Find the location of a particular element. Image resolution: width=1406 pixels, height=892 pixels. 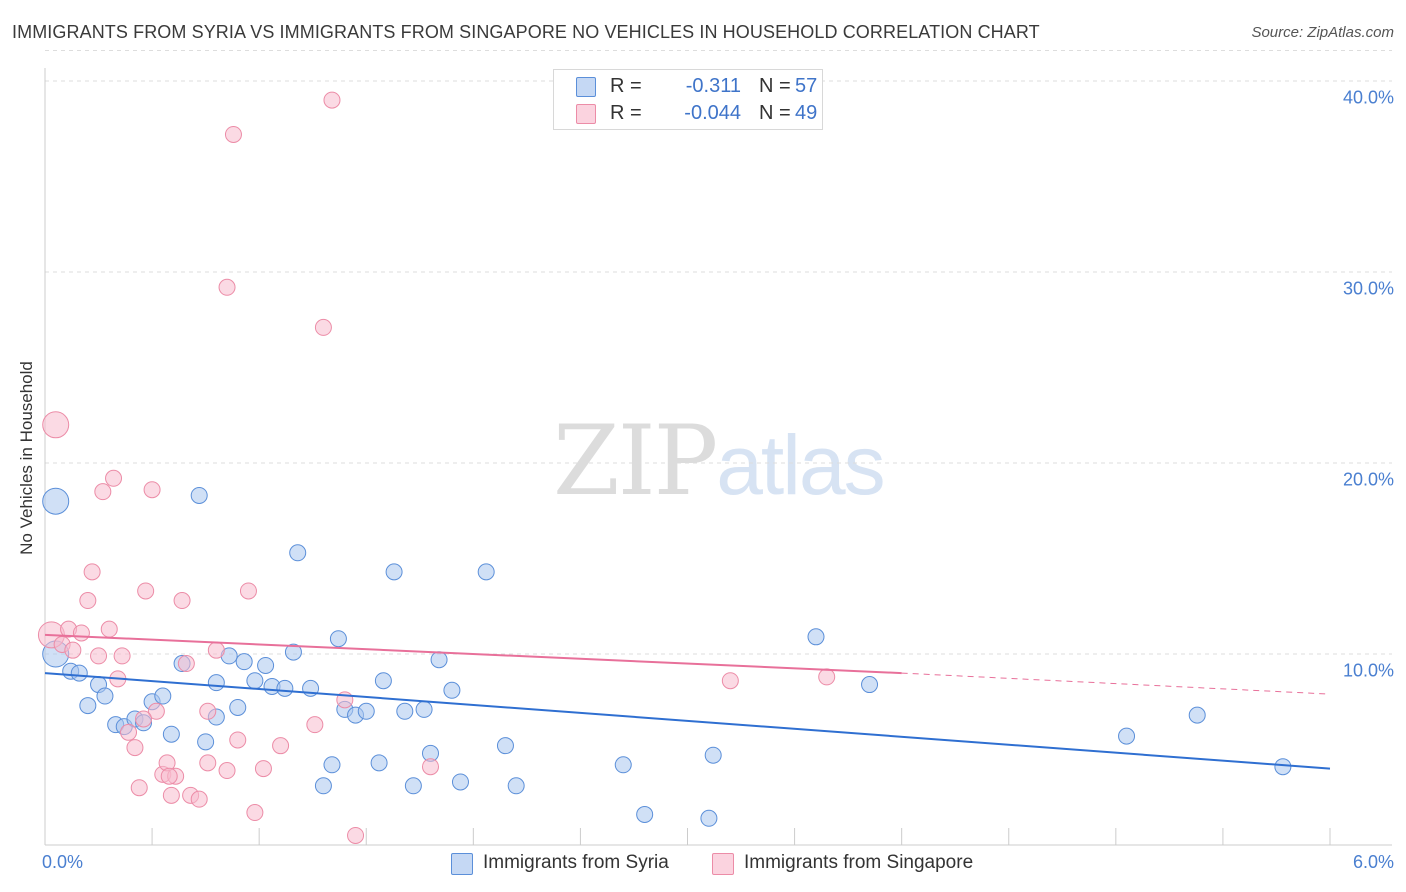

legend-r-value: -0.311 is located at coordinates (713, 86).